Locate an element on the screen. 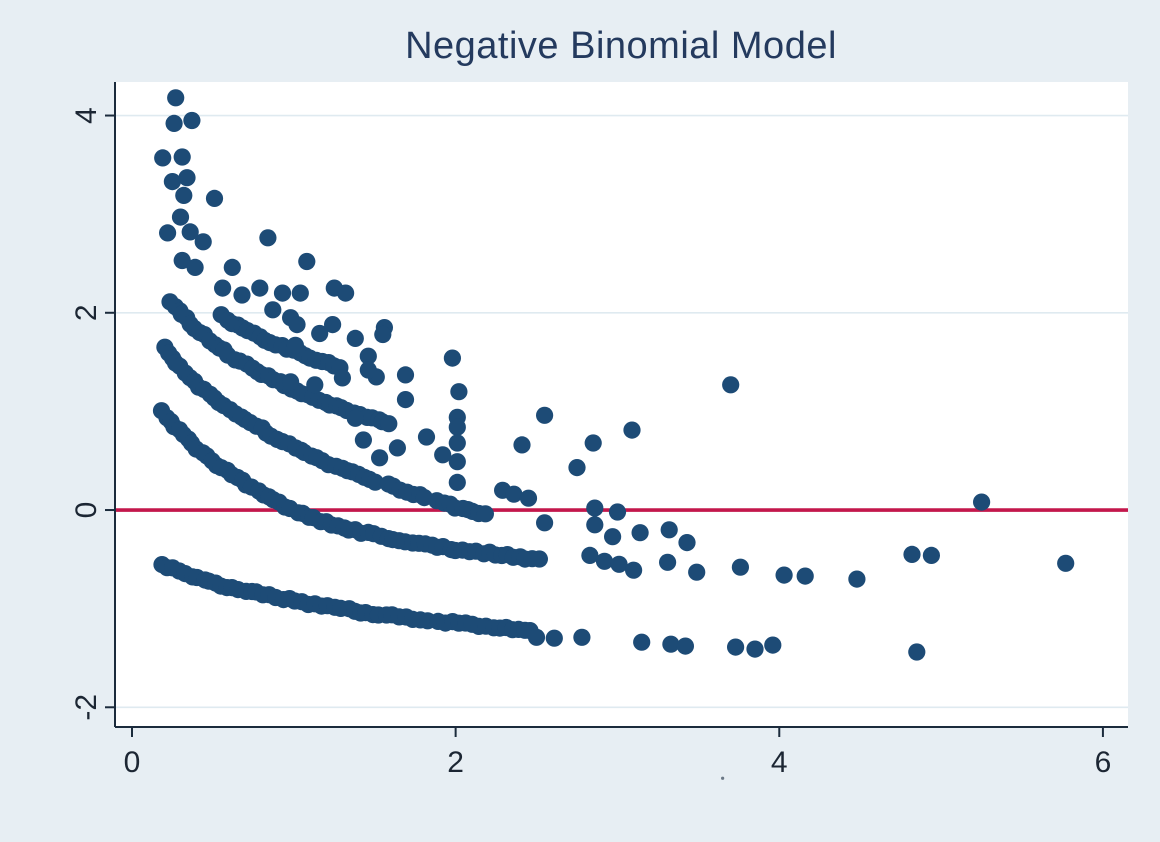 Image resolution: width=1160 pixels, height=842 pixels. y-tick-label: 4 is located at coordinates (86, 115).